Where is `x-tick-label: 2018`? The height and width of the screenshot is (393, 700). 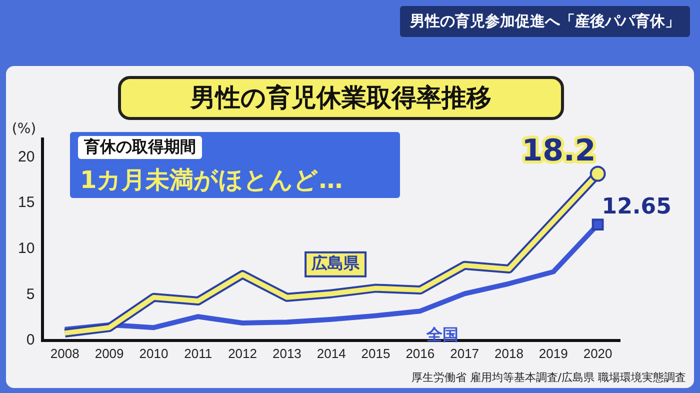 x-tick-label: 2018 is located at coordinates (509, 353).